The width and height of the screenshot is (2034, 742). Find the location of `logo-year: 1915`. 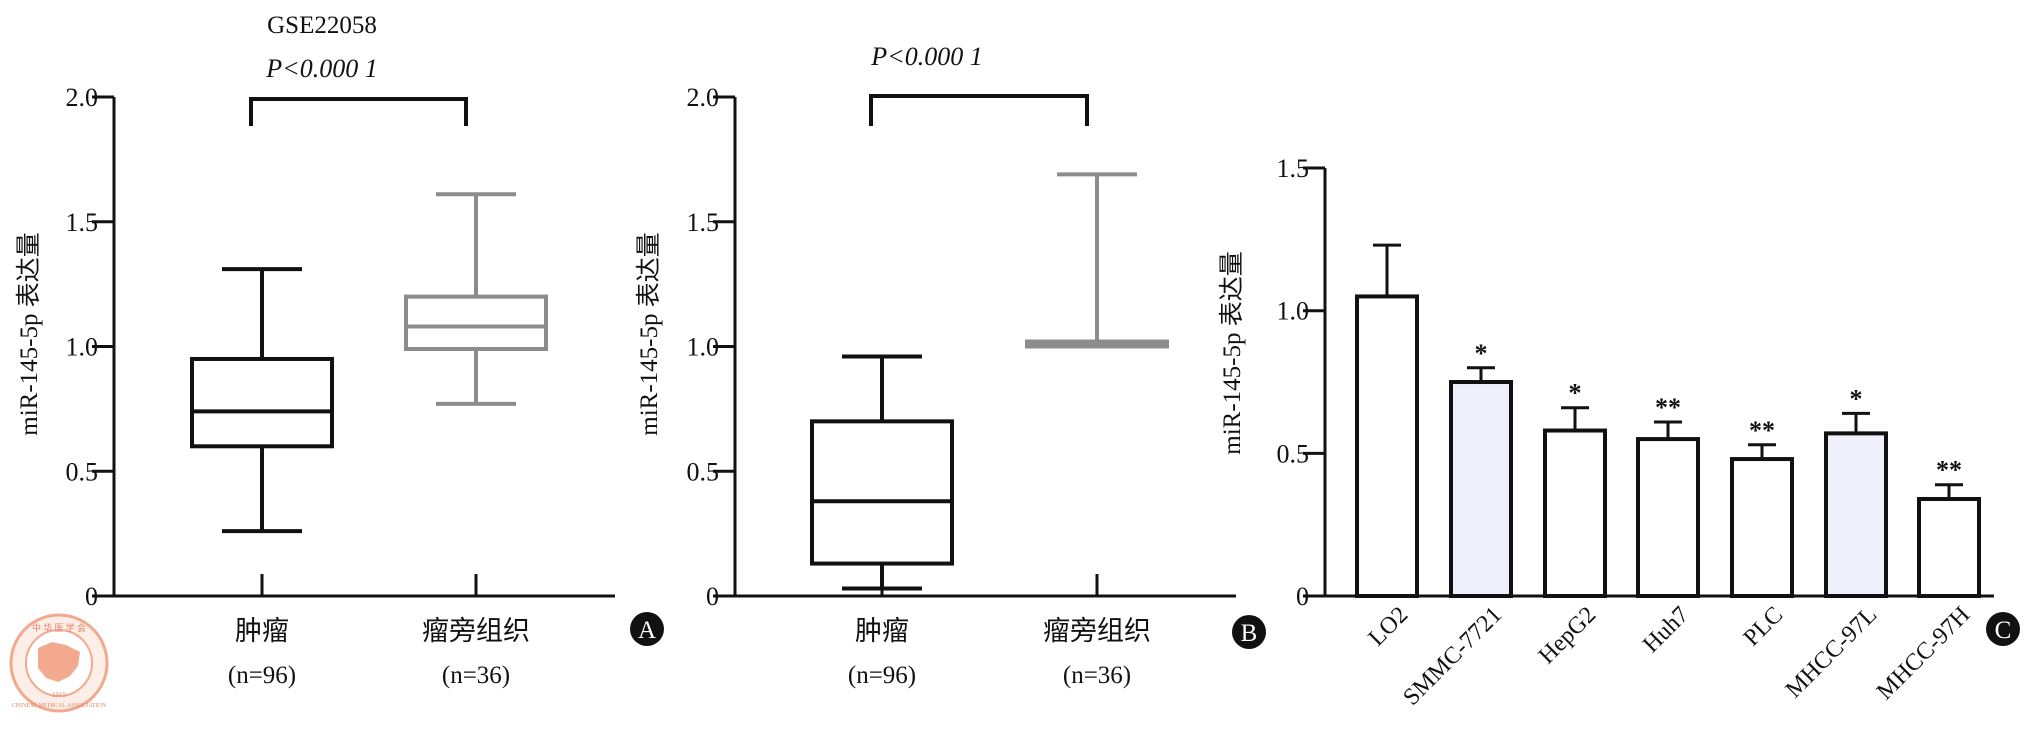

logo-year: 1915 is located at coordinates (59, 695).